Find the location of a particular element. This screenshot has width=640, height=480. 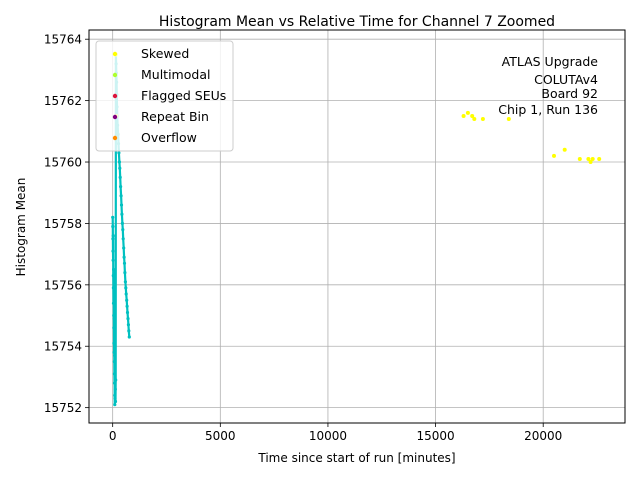

y-tick-label: 15752 is located at coordinates (63, 408).